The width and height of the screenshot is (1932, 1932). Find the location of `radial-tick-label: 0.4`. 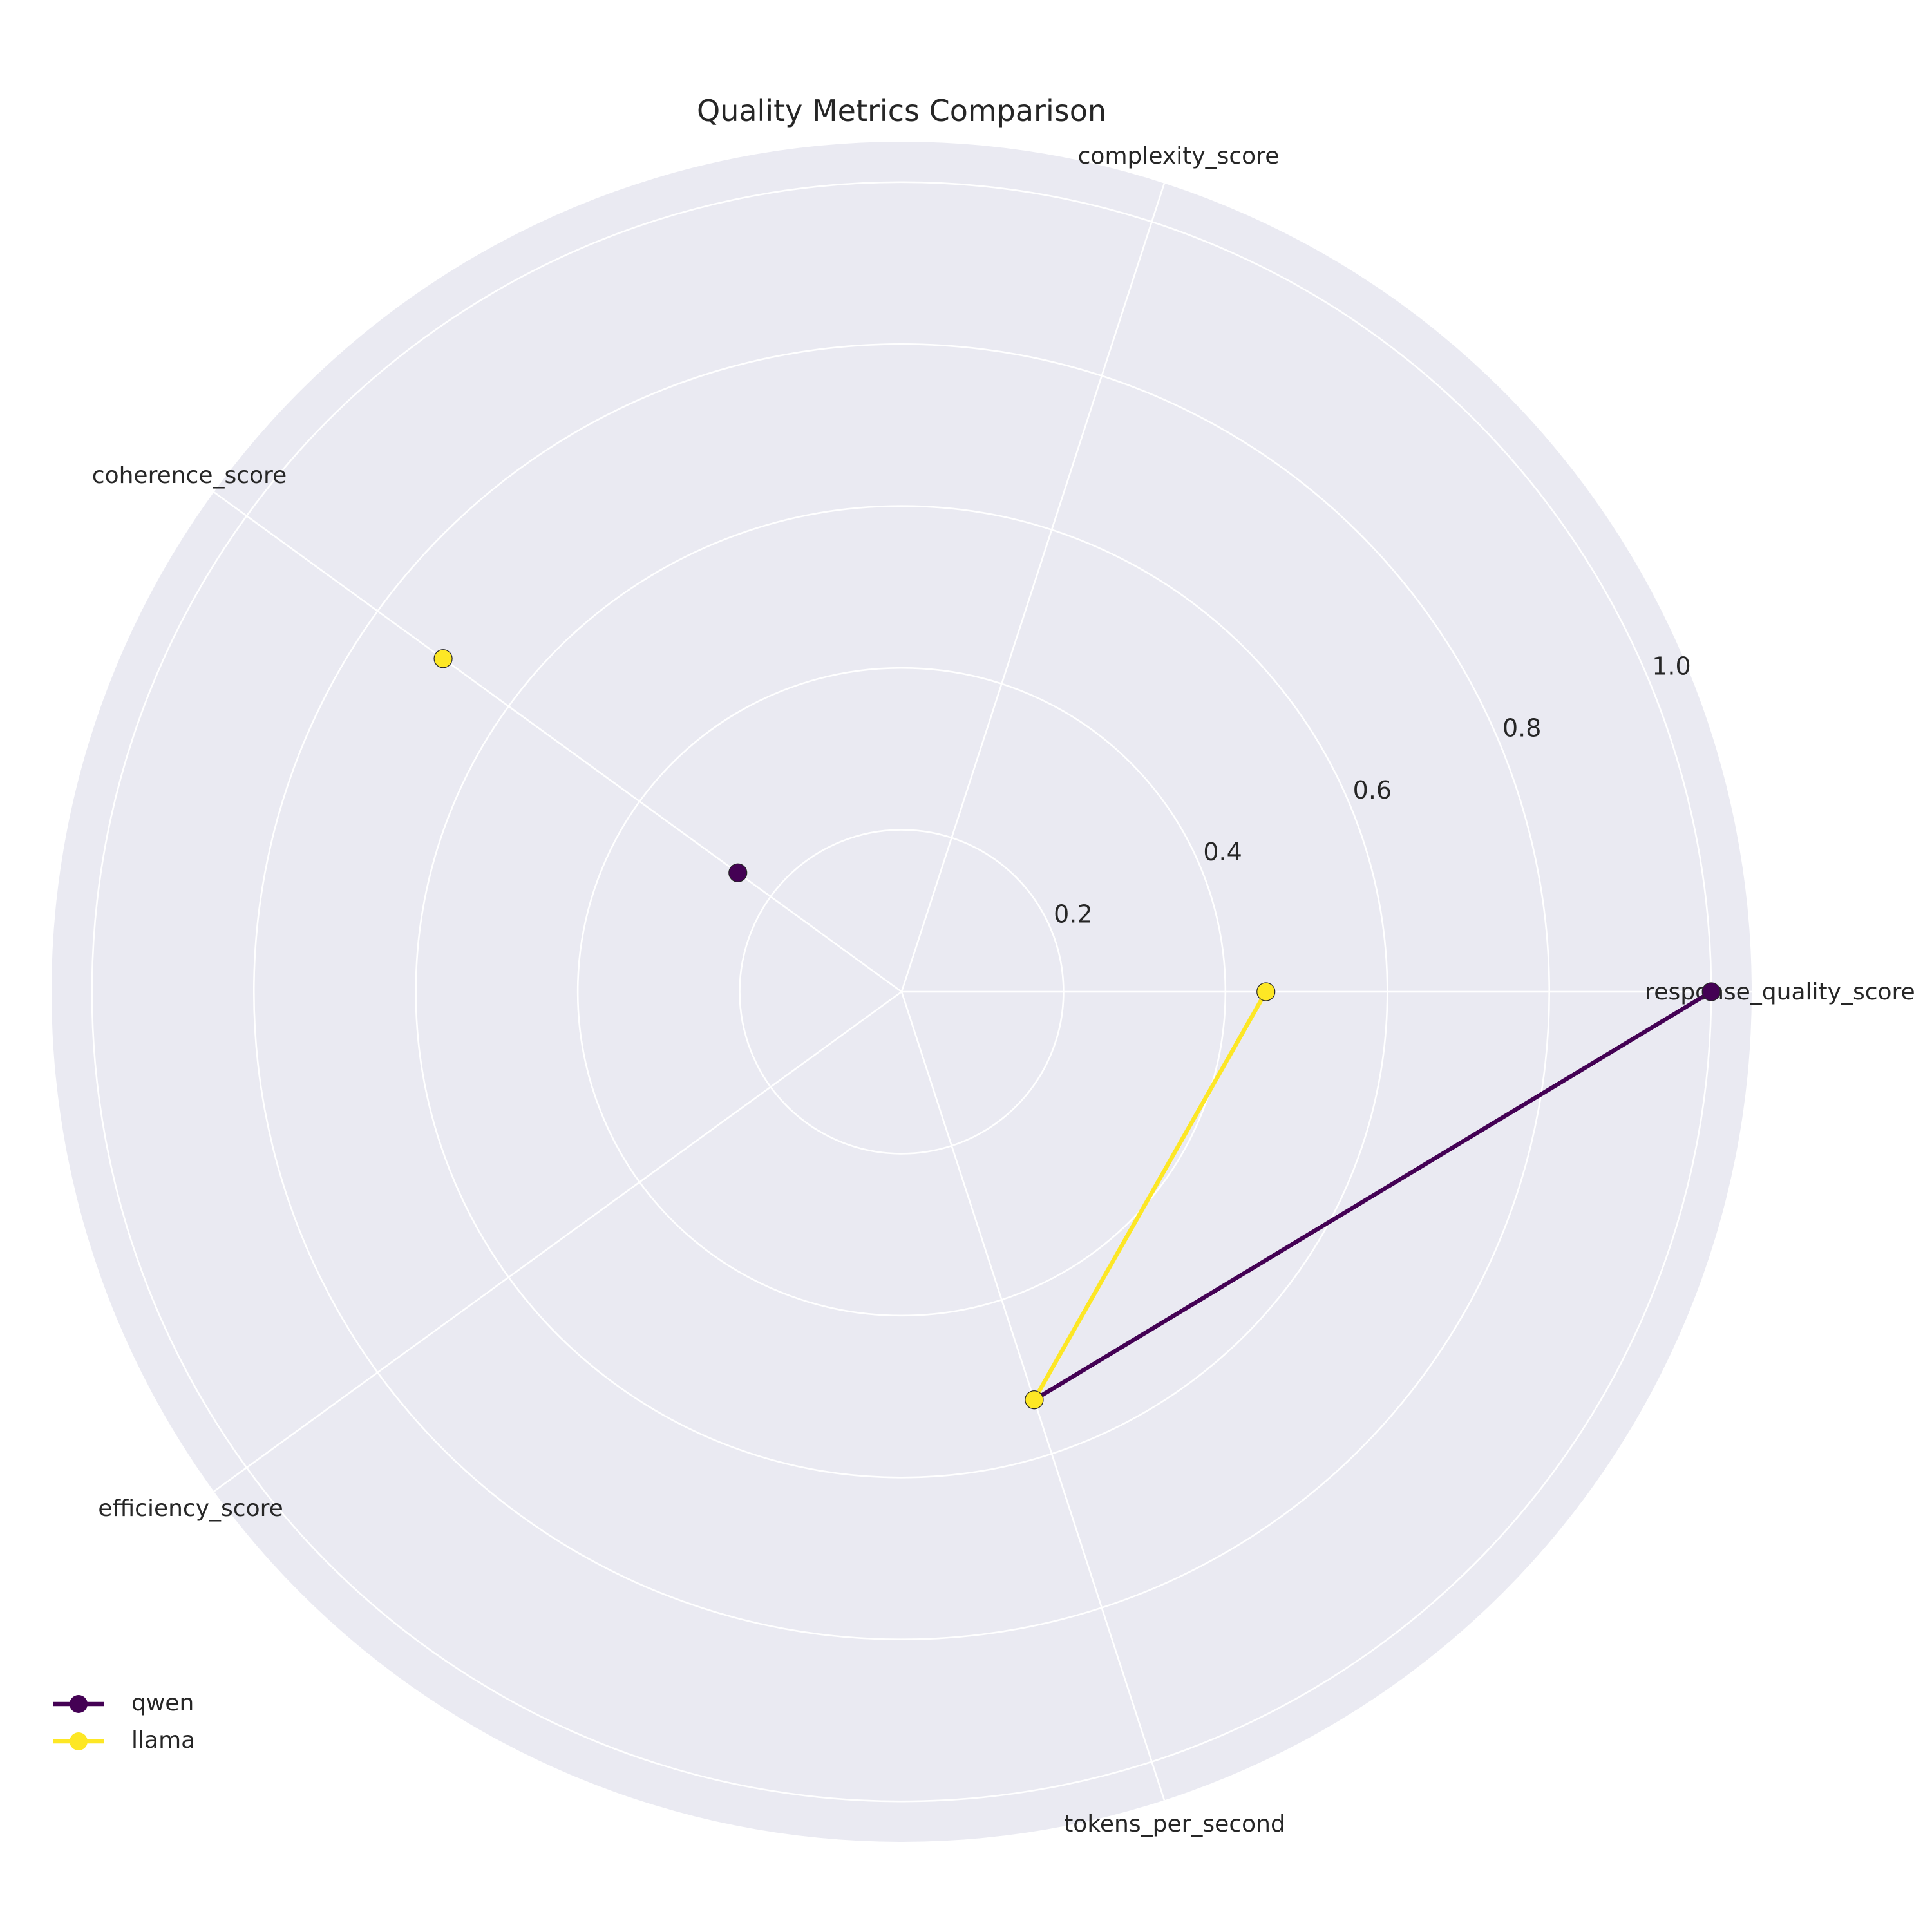

radial-tick-label: 0.4 is located at coordinates (1222, 852).